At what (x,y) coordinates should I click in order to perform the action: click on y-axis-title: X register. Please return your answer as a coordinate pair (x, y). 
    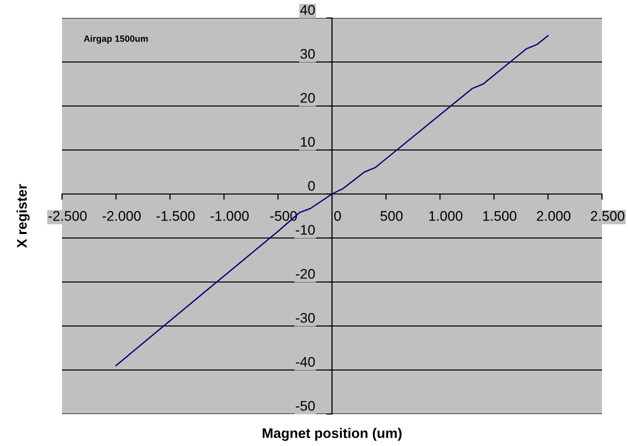
    Looking at the image, I should click on (23, 216).